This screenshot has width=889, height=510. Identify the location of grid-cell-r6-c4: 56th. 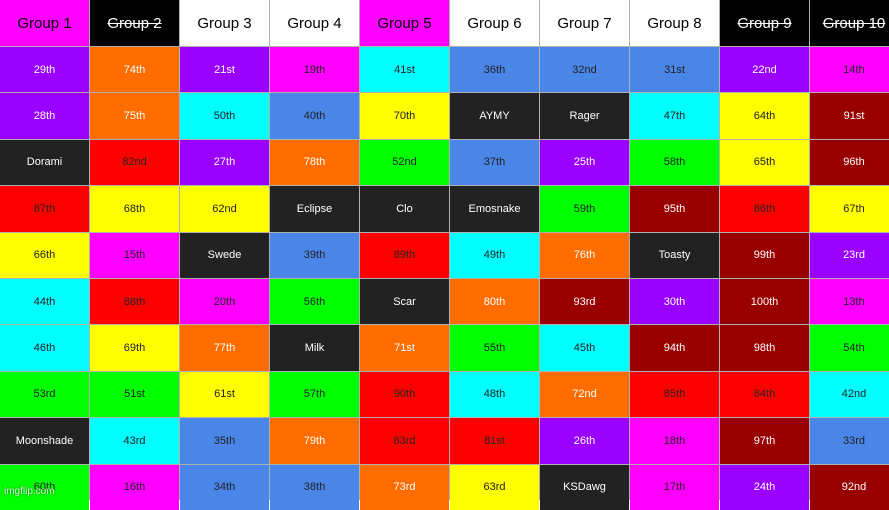
(314, 301).